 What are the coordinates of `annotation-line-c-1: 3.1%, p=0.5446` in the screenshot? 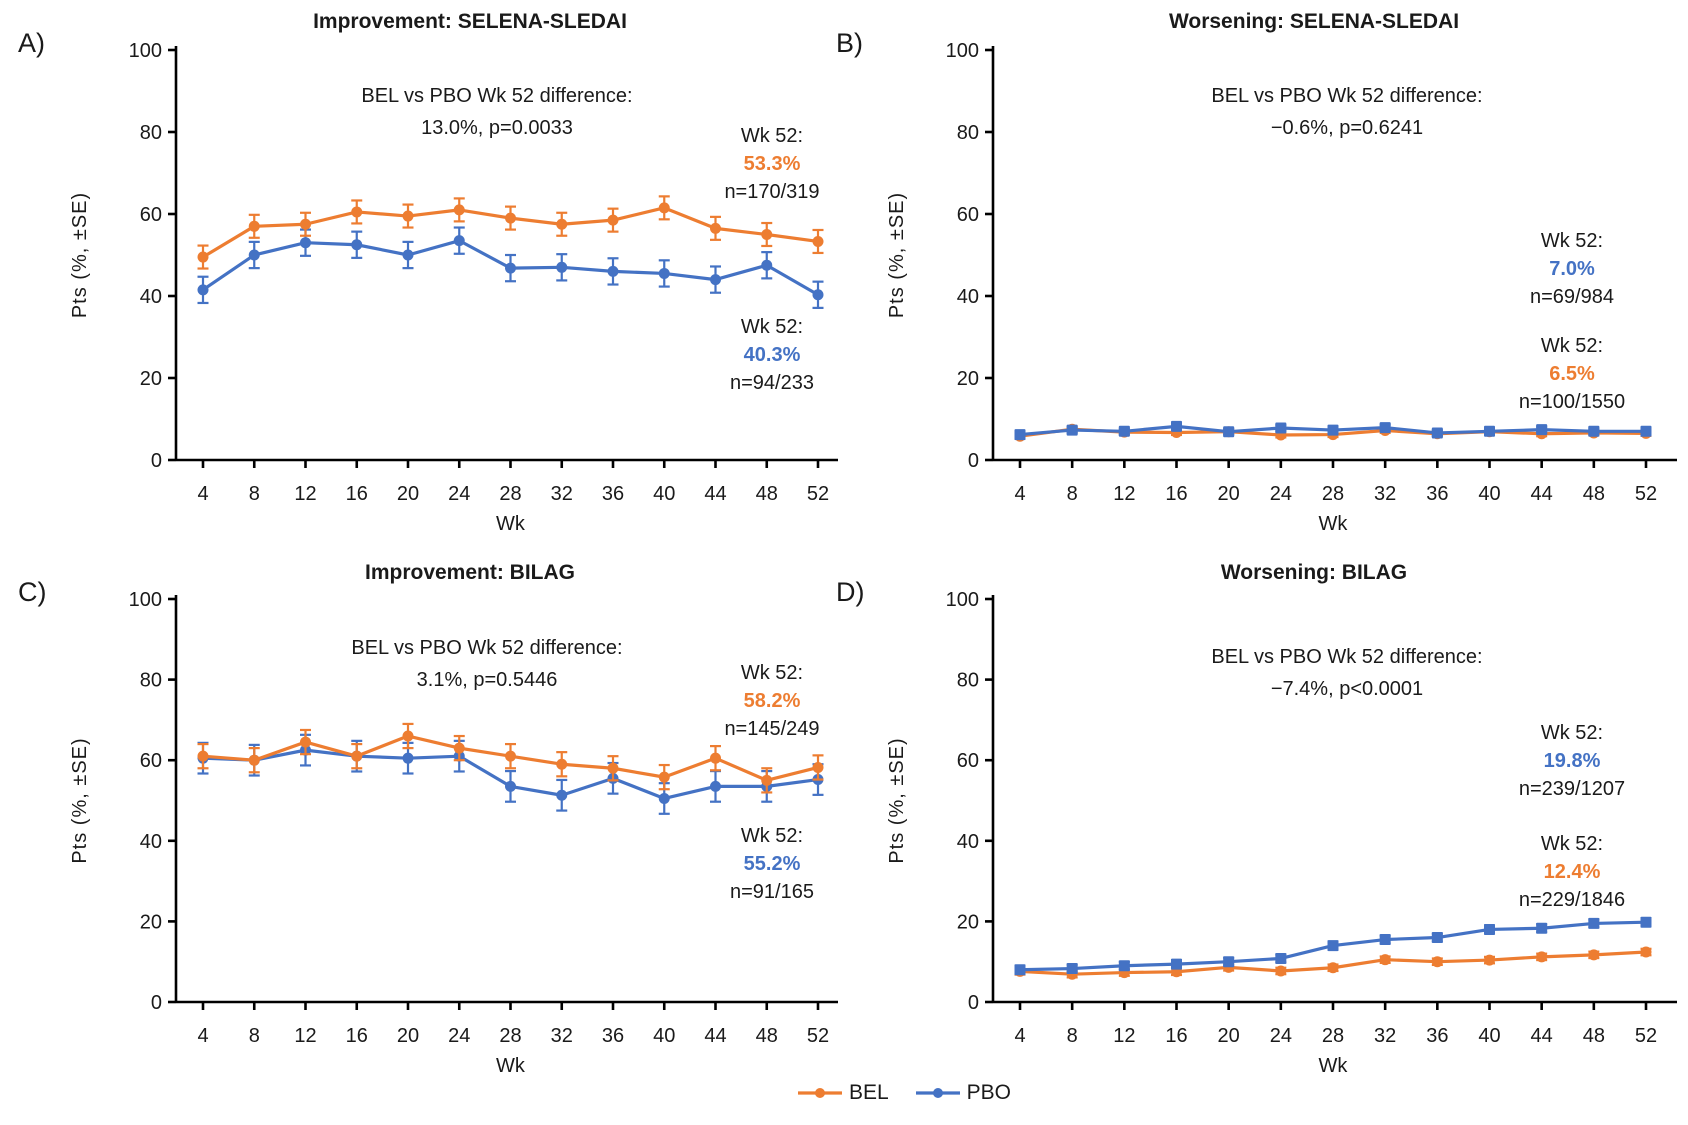 It's located at (487, 680).